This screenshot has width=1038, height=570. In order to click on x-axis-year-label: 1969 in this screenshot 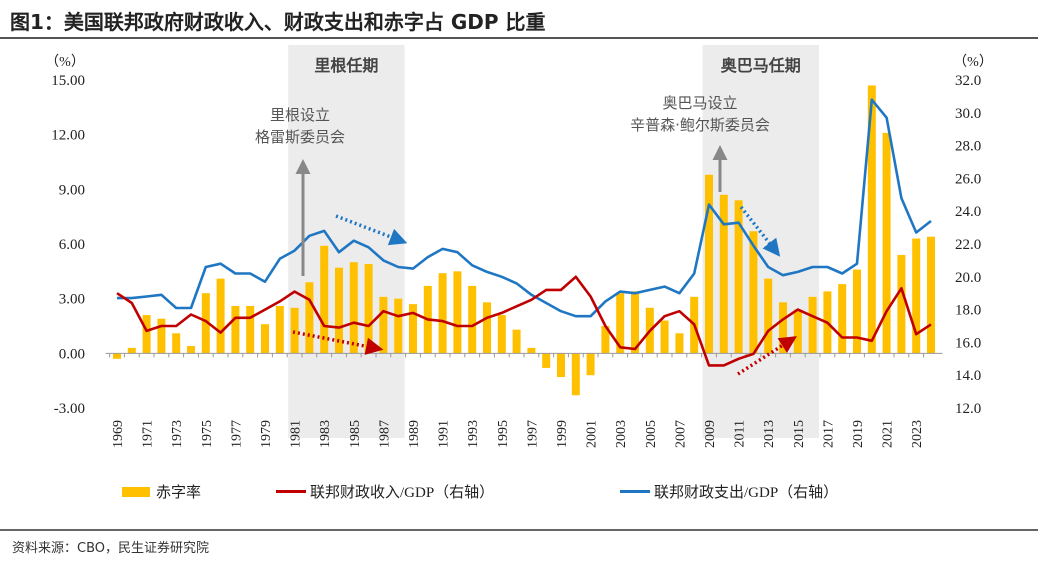, I will do `click(118, 434)`.